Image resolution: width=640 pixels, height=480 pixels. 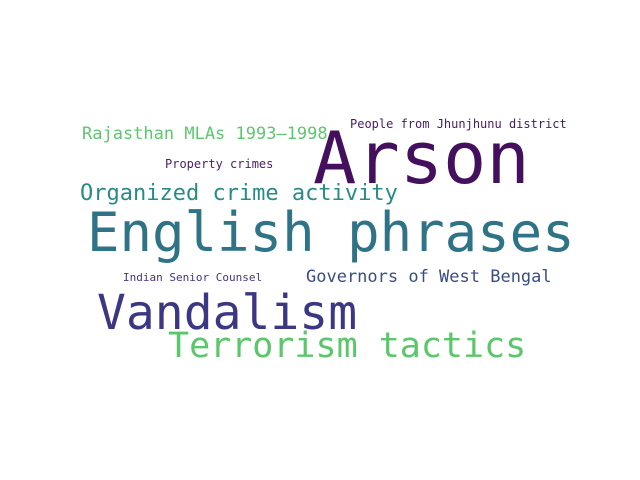 What do you see at coordinates (227, 313) in the screenshot?
I see `word-vandalism: Vandalism` at bounding box center [227, 313].